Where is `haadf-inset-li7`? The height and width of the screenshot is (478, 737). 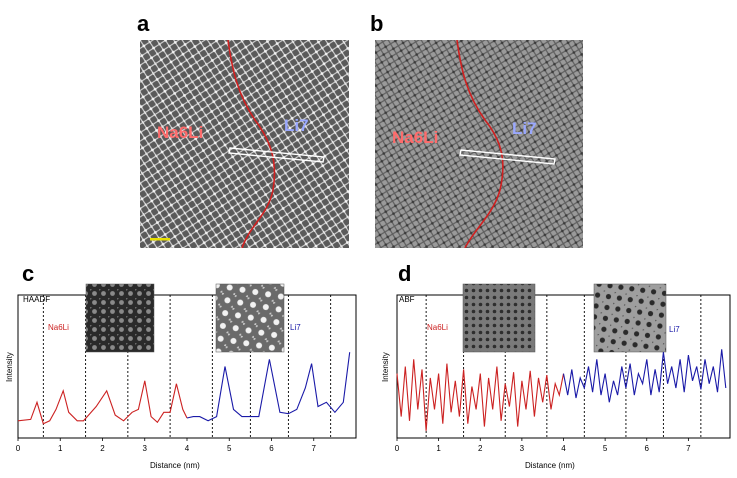
haadf-inset-li7 is located at coordinates (250, 318).